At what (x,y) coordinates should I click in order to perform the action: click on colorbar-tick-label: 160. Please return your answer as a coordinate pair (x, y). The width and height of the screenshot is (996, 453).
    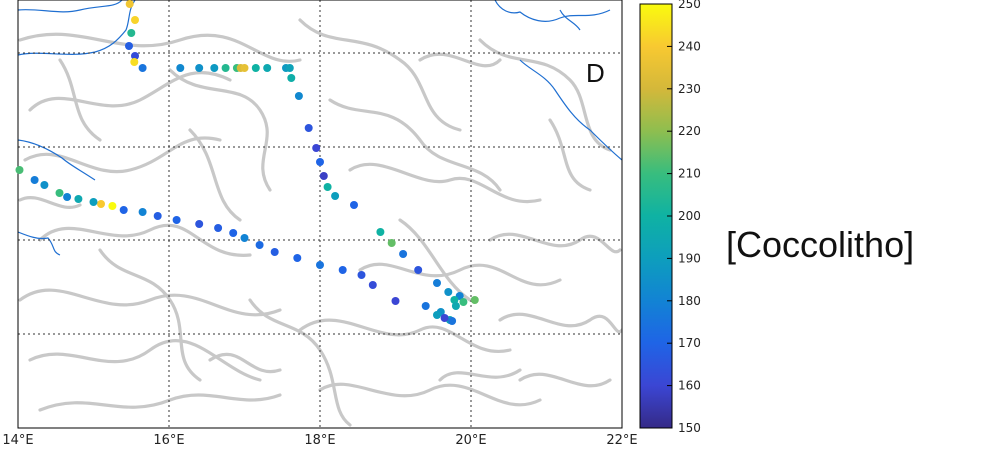
    Looking at the image, I should click on (689, 386).